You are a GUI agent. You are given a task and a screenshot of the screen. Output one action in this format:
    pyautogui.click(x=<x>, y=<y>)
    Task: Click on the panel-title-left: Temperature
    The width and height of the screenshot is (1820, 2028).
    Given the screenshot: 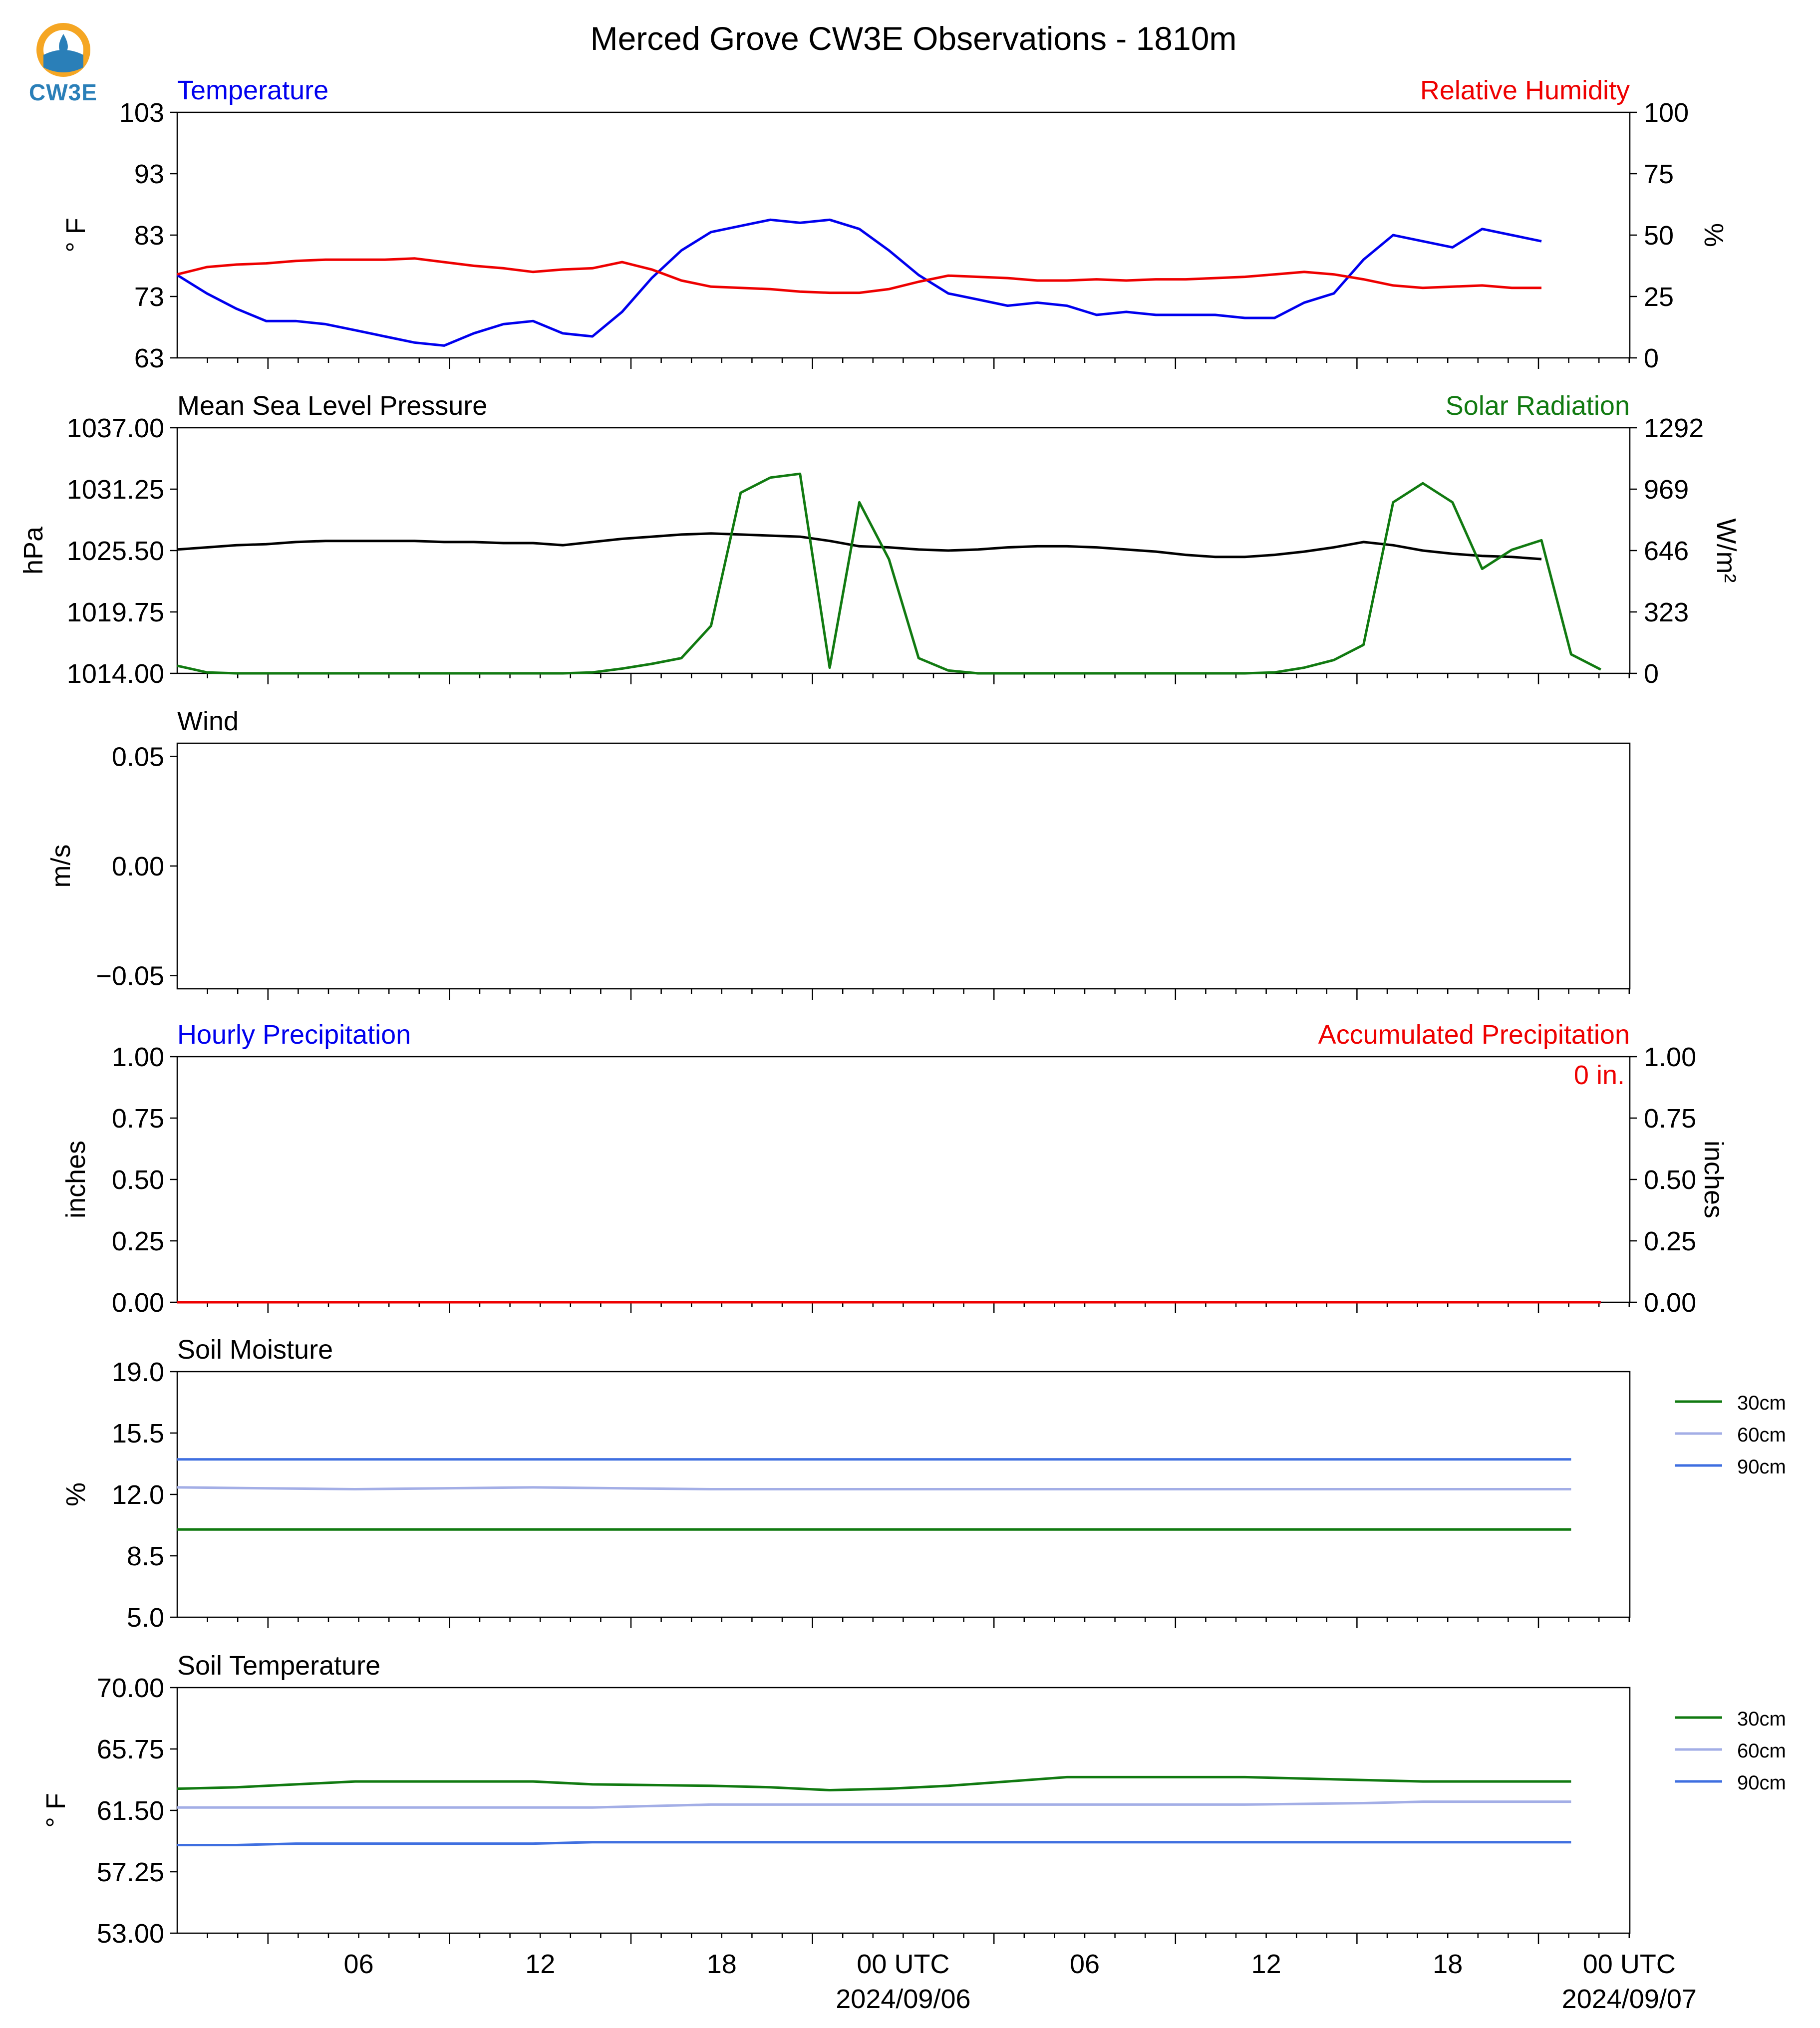 What is the action you would take?
    pyautogui.click(x=252, y=90)
    